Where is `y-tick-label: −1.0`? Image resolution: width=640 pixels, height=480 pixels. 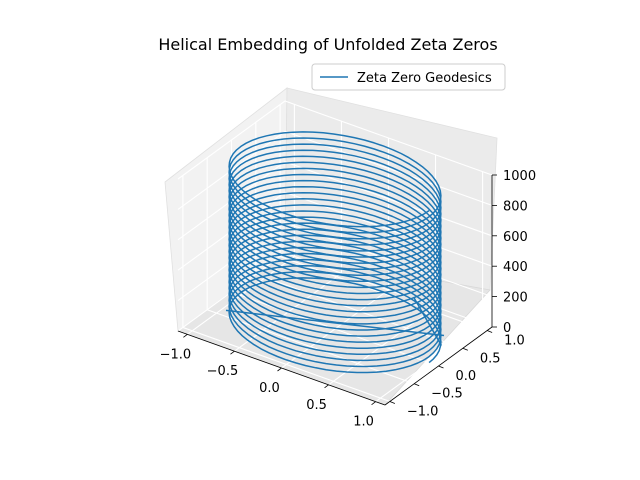
y-tick-label: −1.0 is located at coordinates (423, 411).